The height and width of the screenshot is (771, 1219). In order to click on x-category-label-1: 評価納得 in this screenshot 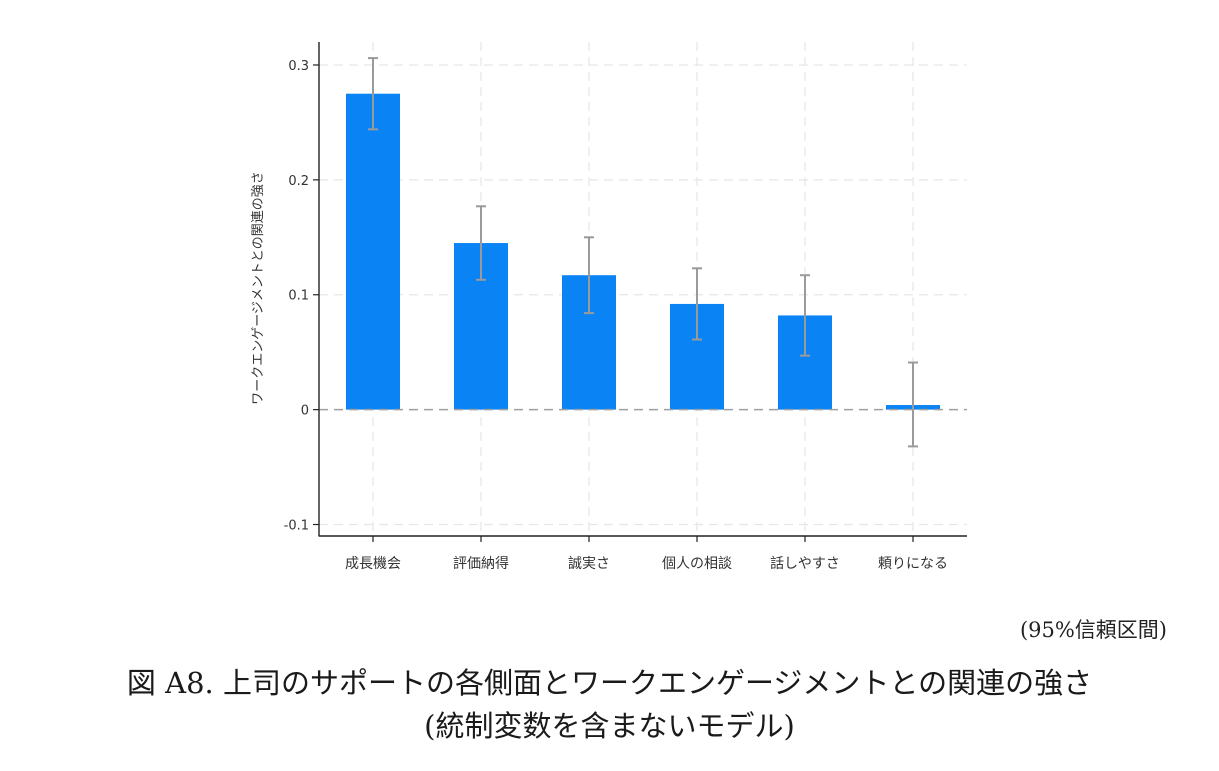, I will do `click(481, 563)`.